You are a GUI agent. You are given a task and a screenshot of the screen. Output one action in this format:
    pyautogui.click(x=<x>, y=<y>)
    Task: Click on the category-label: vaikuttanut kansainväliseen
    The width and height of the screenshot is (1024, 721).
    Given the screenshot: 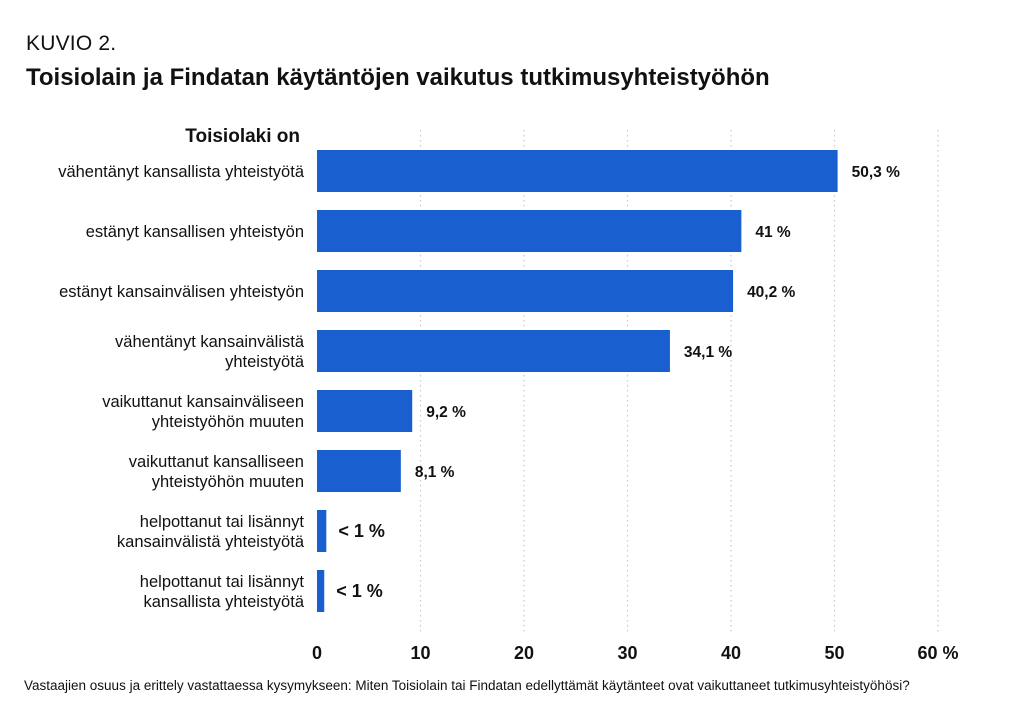 What is the action you would take?
    pyautogui.click(x=203, y=402)
    